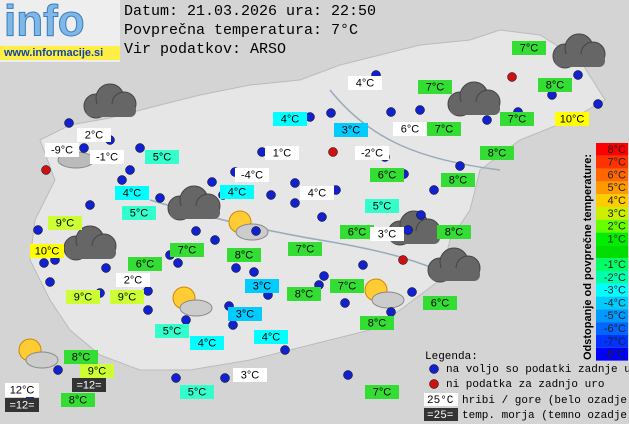  Describe the element at coordinates (241, 30) in the screenshot. I see `header-line: Povprečna temperatura: 7°C` at that location.